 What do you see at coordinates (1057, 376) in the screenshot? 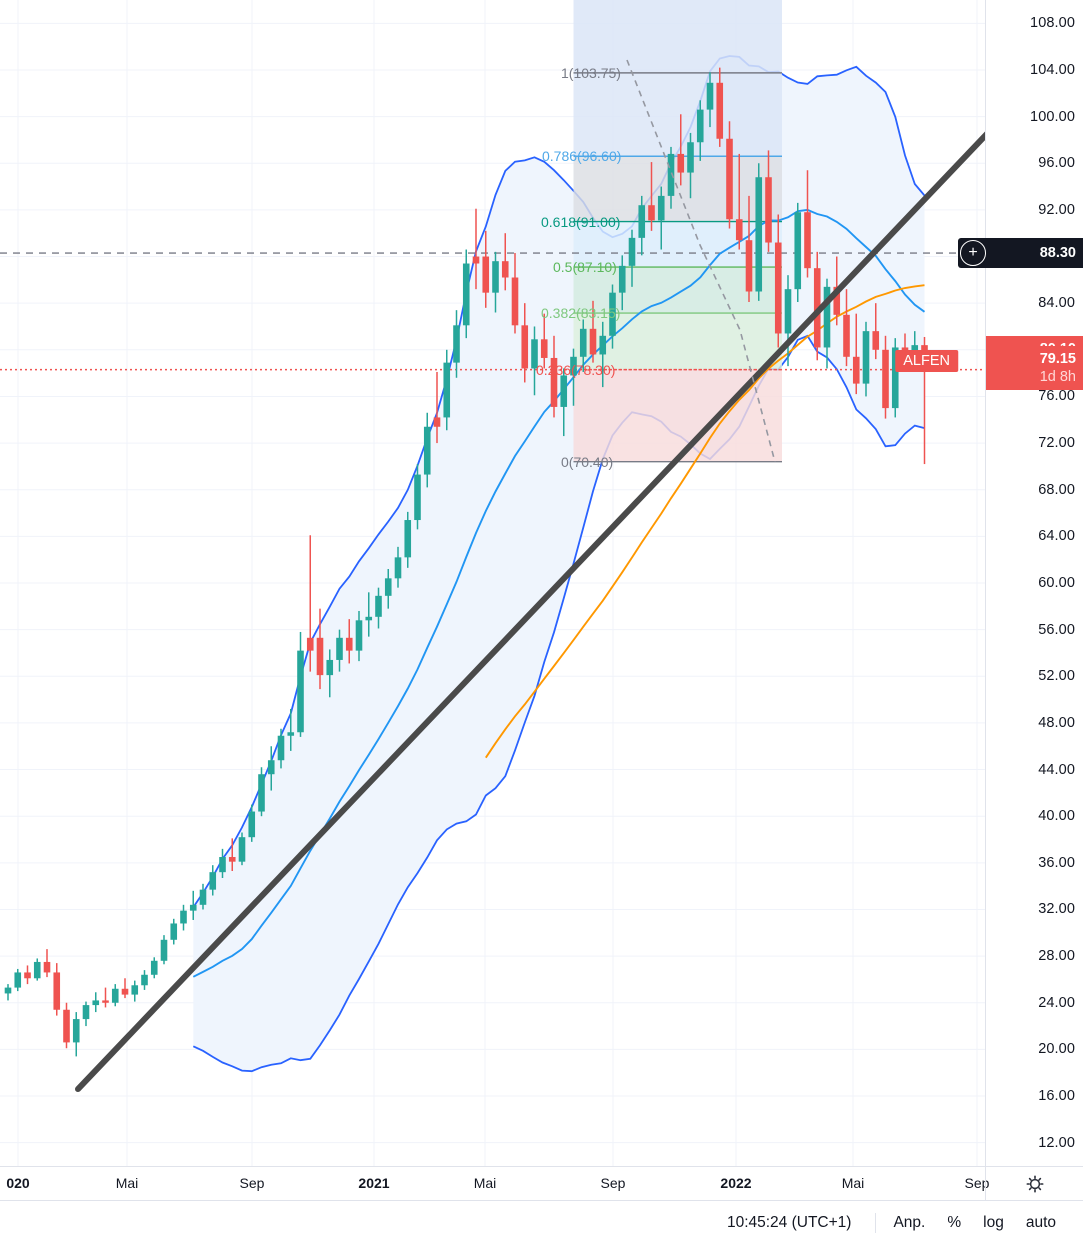
I see `bar-countdown: 1d 8h` at bounding box center [1057, 376].